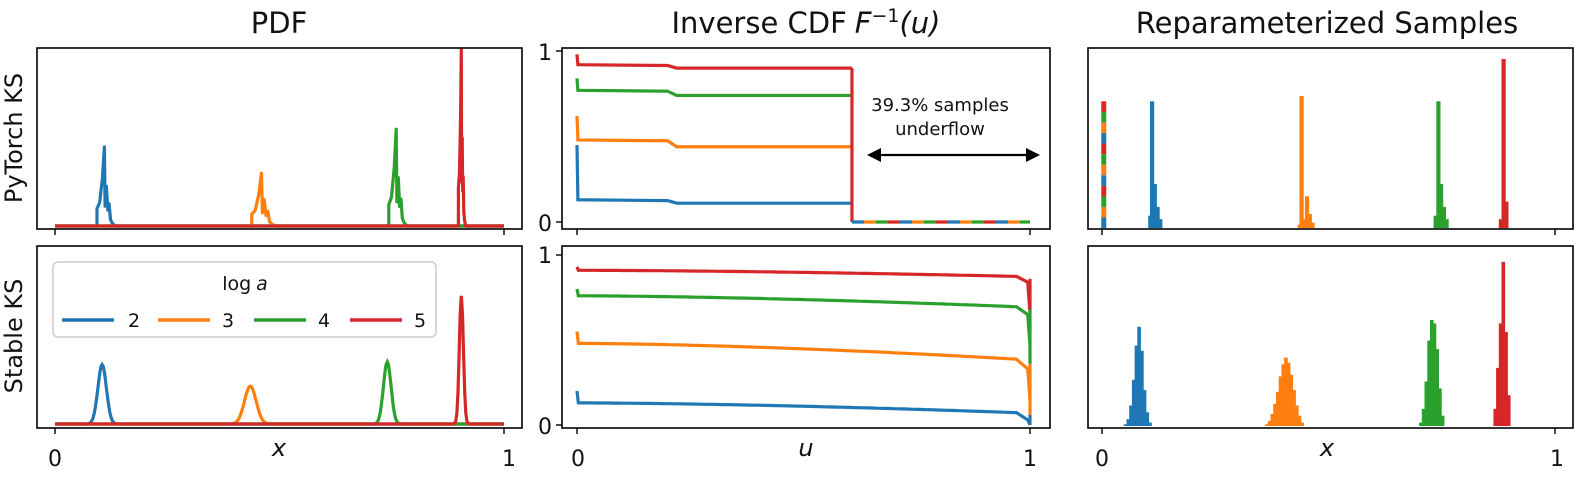  Describe the element at coordinates (244, 299) in the screenshot. I see `legend-box` at that location.